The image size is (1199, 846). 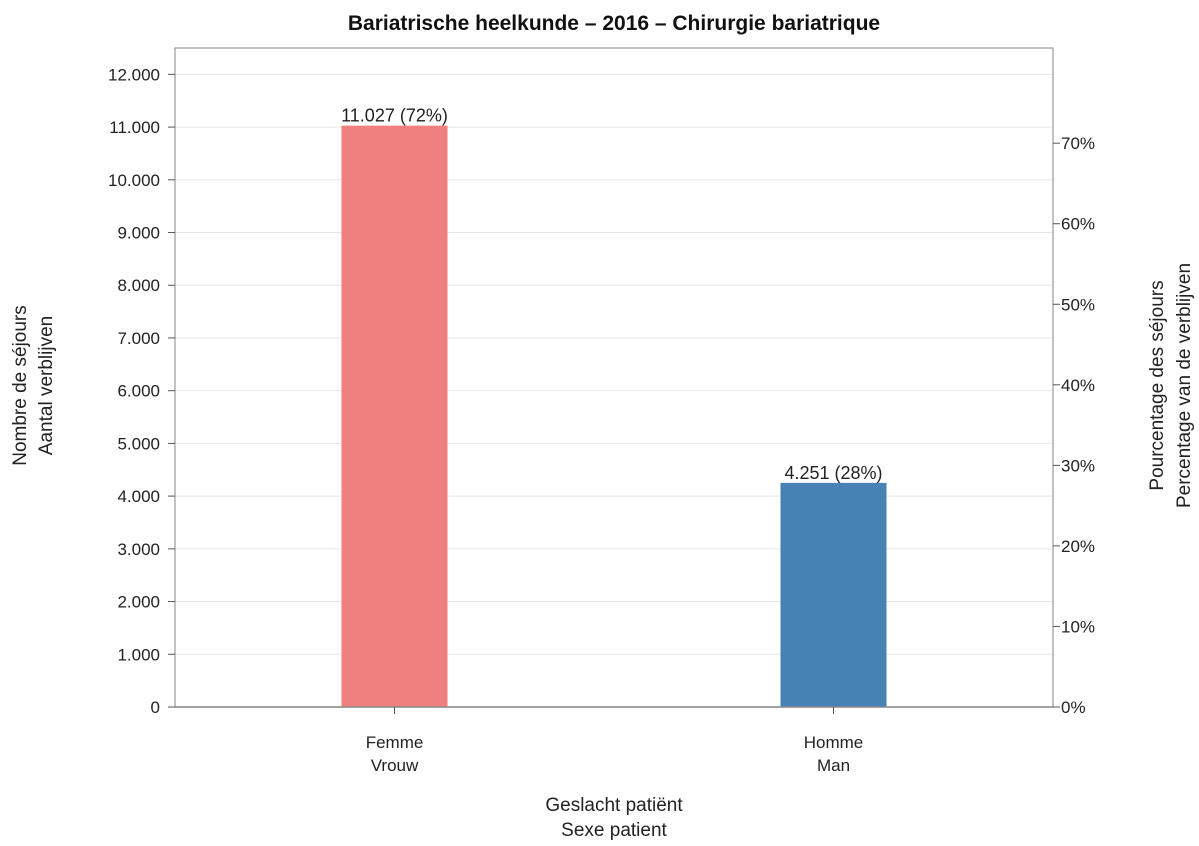 I want to click on left-y-axis-title: Nombre de séjours, so click(x=20, y=385).